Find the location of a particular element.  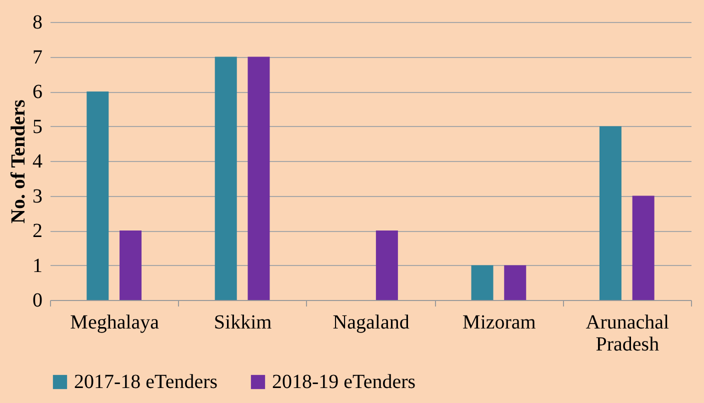

legend-label: 2018-19 eTenders is located at coordinates (344, 382).